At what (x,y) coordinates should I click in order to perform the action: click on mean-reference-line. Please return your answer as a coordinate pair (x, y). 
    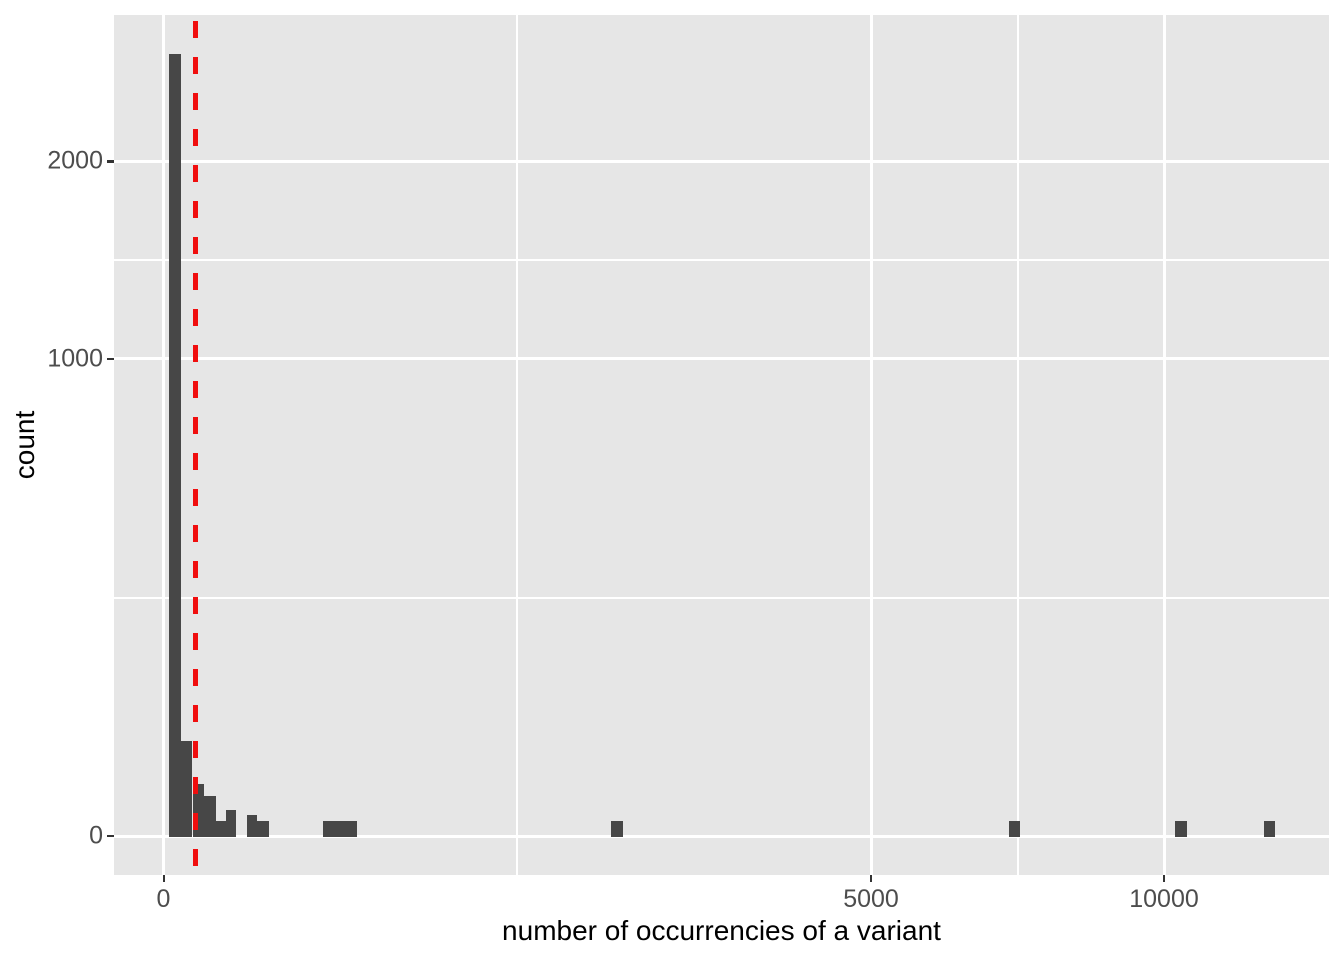
    Looking at the image, I should click on (195, 445).